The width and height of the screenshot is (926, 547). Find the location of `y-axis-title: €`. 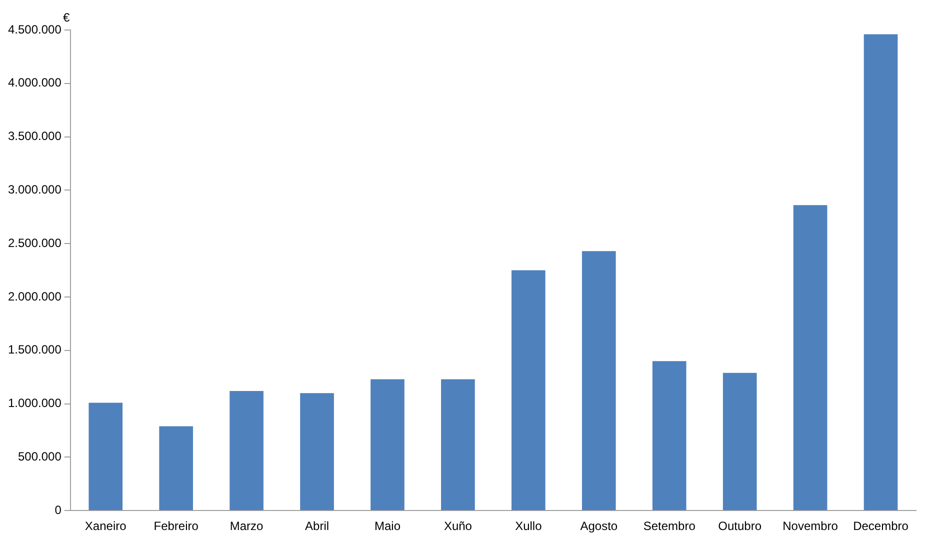

y-axis-title: € is located at coordinates (66, 17).